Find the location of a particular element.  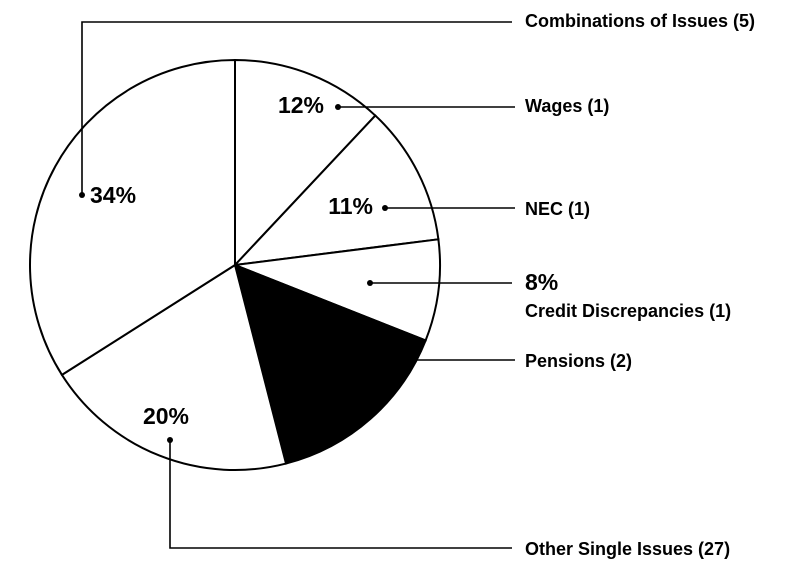

category-label: Credit Discrepancies (1) is located at coordinates (628, 311).